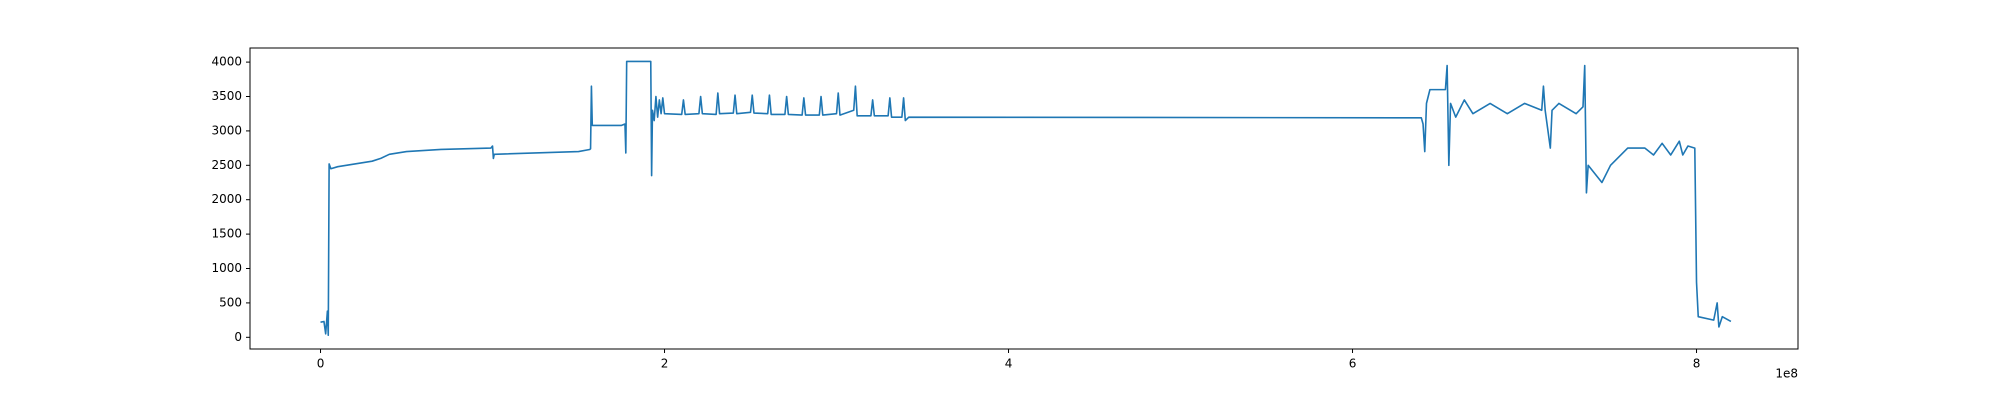 This screenshot has height=400, width=1999. What do you see at coordinates (226, 268) in the screenshot?
I see `y-tick-label: 1000` at bounding box center [226, 268].